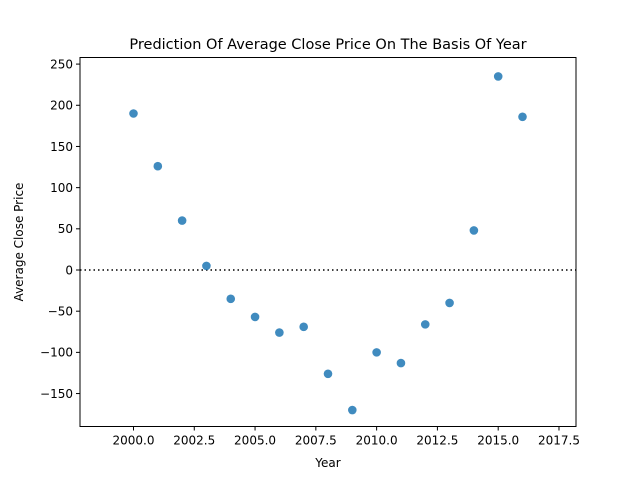  I want to click on y-tick-label: −150, so click(56, 394).